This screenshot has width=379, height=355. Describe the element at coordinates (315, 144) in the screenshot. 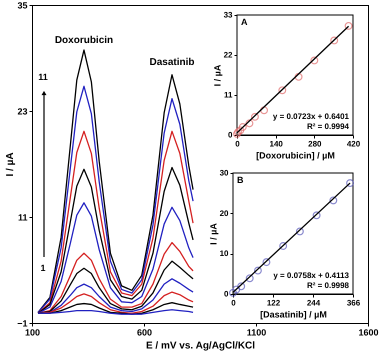

I see `x-tick-label: 280` at that location.